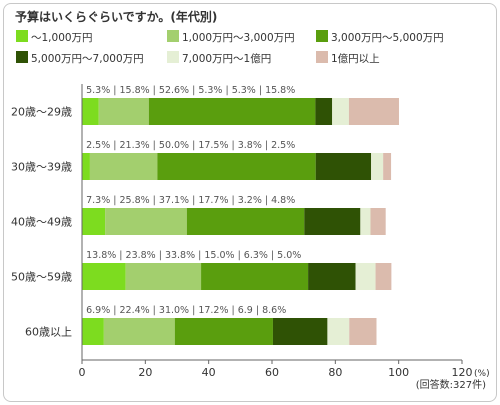 This screenshot has height=405, width=500. I want to click on x-tick-label-6: 100, so click(398, 372).